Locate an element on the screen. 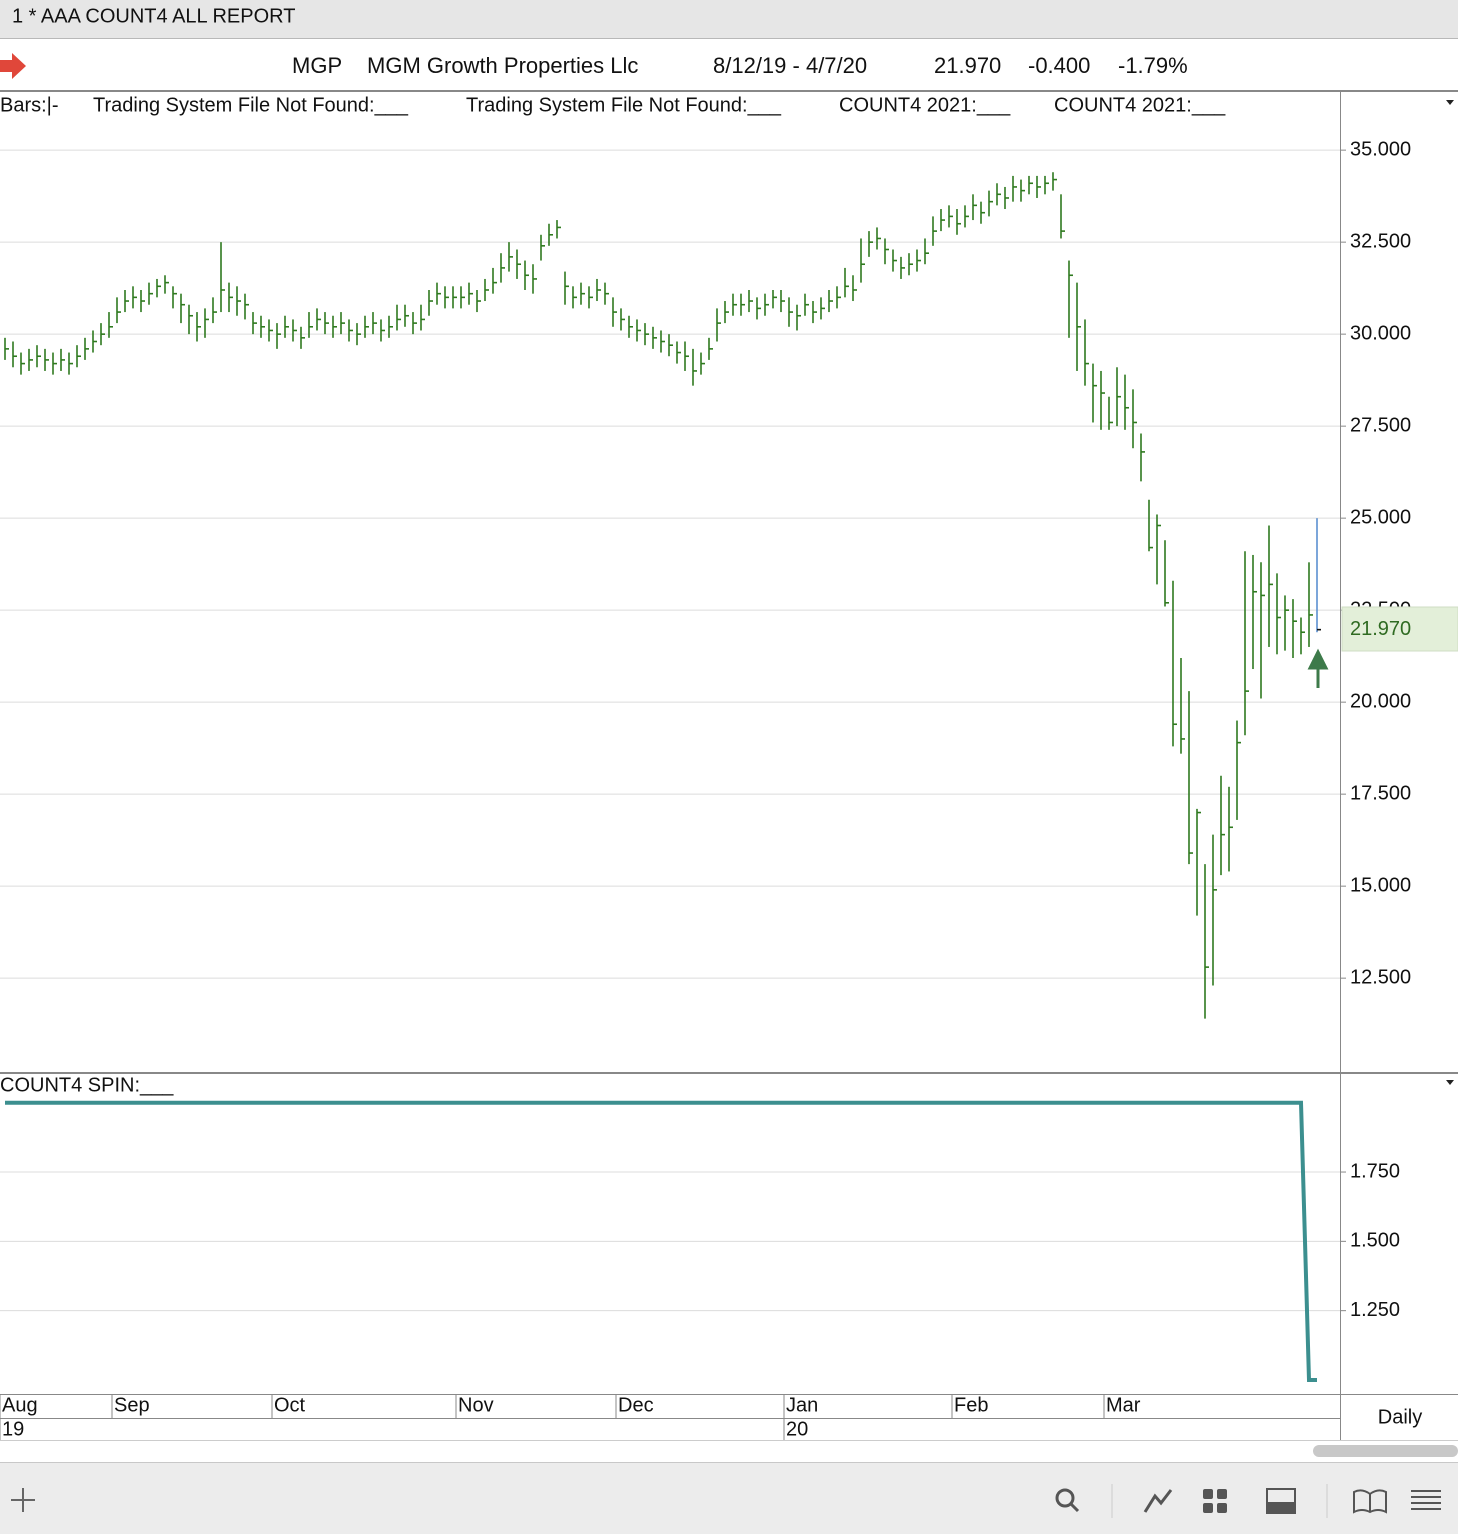 Image resolution: width=1458 pixels, height=1534 pixels. company-name: MGM Growth Properties Llc is located at coordinates (502, 65).